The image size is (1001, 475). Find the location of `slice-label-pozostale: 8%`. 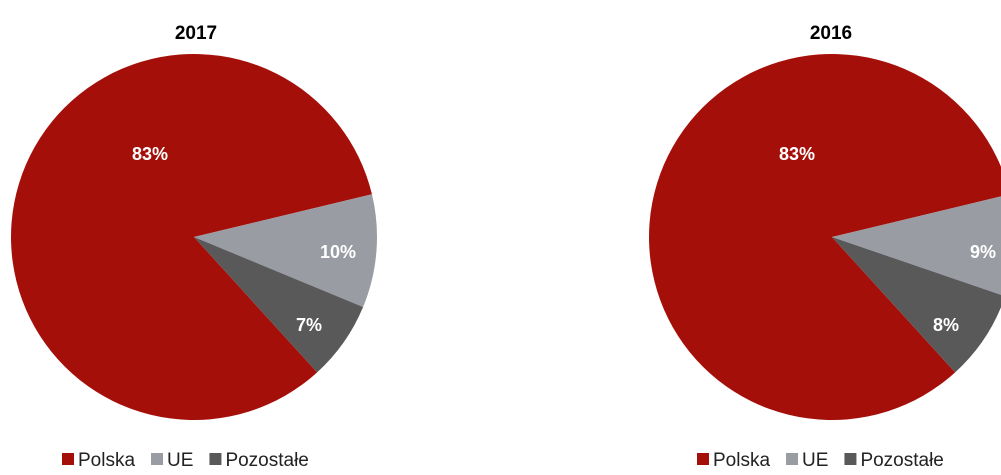

slice-label-pozostale: 8% is located at coordinates (946, 325).